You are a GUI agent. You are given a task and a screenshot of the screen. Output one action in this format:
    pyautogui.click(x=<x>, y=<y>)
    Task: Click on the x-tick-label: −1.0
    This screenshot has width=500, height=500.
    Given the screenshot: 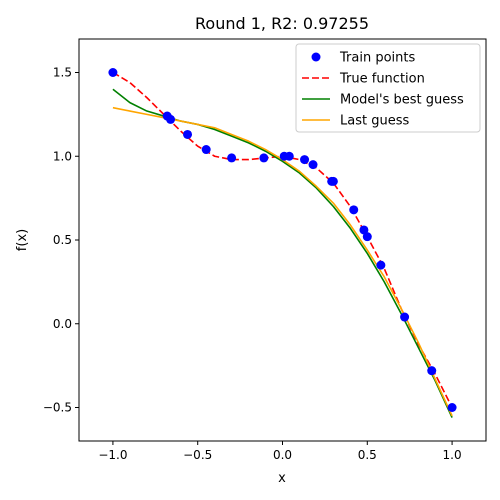 What is the action you would take?
    pyautogui.click(x=112, y=455)
    